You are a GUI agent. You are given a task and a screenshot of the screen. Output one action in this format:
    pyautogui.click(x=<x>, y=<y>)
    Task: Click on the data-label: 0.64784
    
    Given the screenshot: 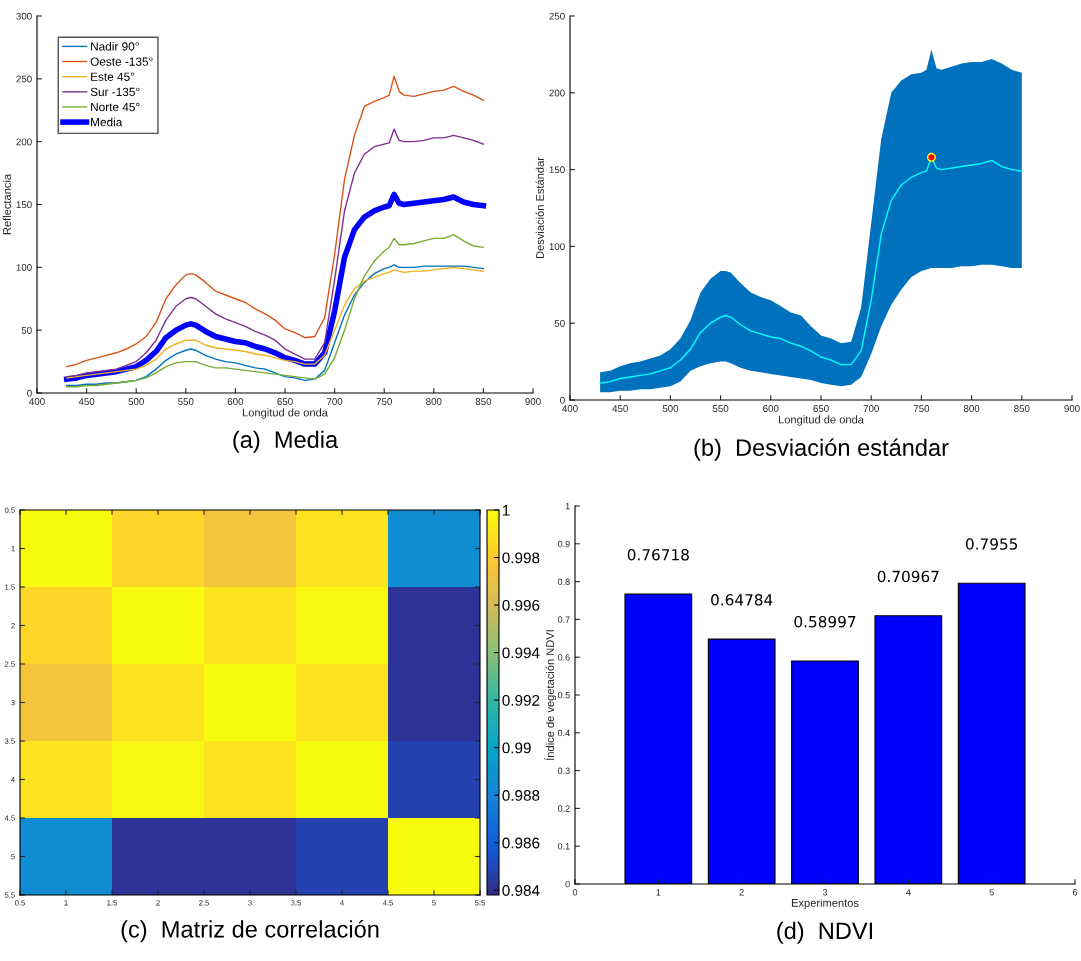 What is the action you would take?
    pyautogui.click(x=742, y=600)
    